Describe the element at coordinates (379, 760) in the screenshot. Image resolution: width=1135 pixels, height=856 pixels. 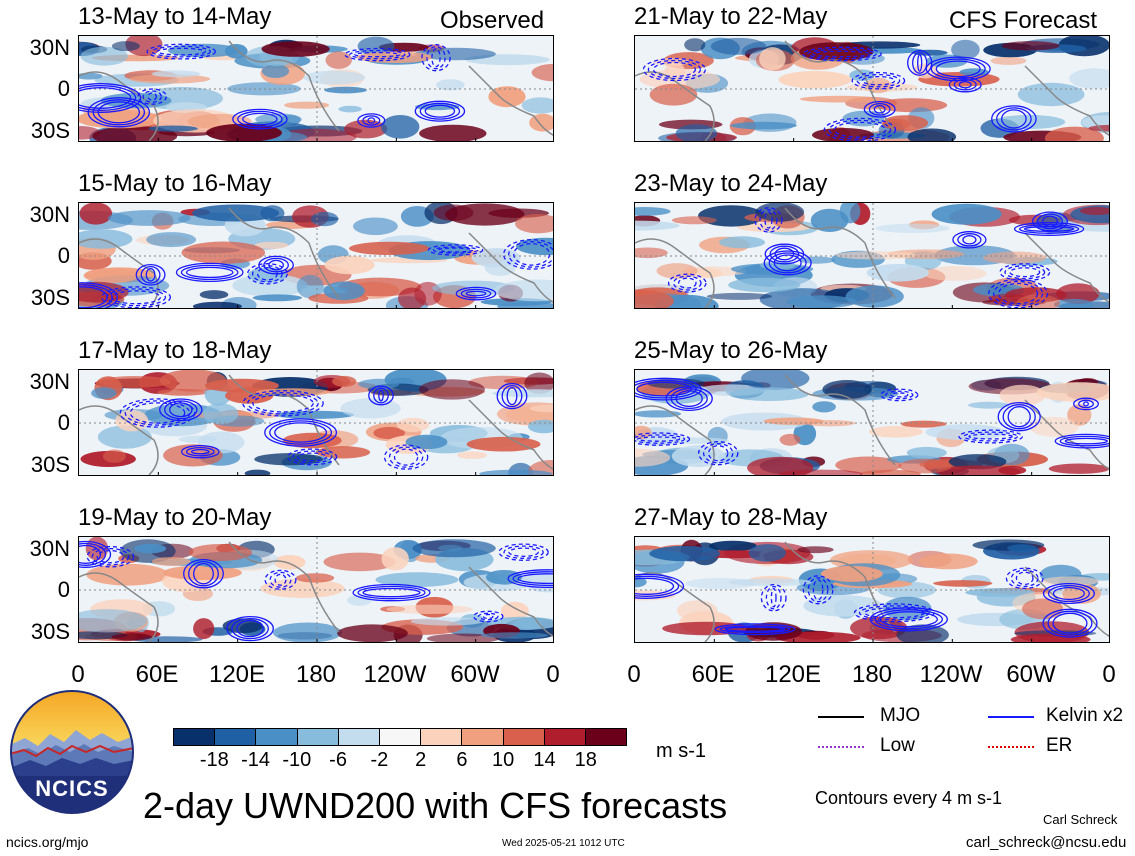
I see `colorbar-tick-label: -2` at that location.